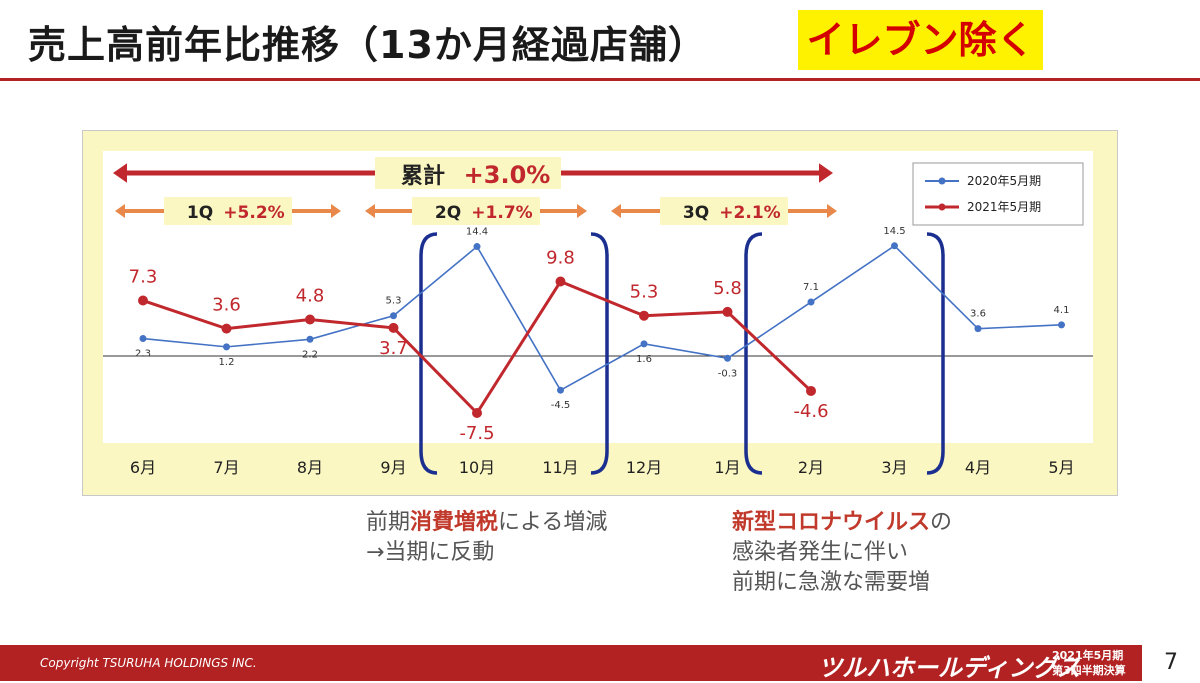 This screenshot has width=1200, height=683. What do you see at coordinates (599, 353) in the screenshot?
I see `bracket-covid-tax-right` at bounding box center [599, 353].